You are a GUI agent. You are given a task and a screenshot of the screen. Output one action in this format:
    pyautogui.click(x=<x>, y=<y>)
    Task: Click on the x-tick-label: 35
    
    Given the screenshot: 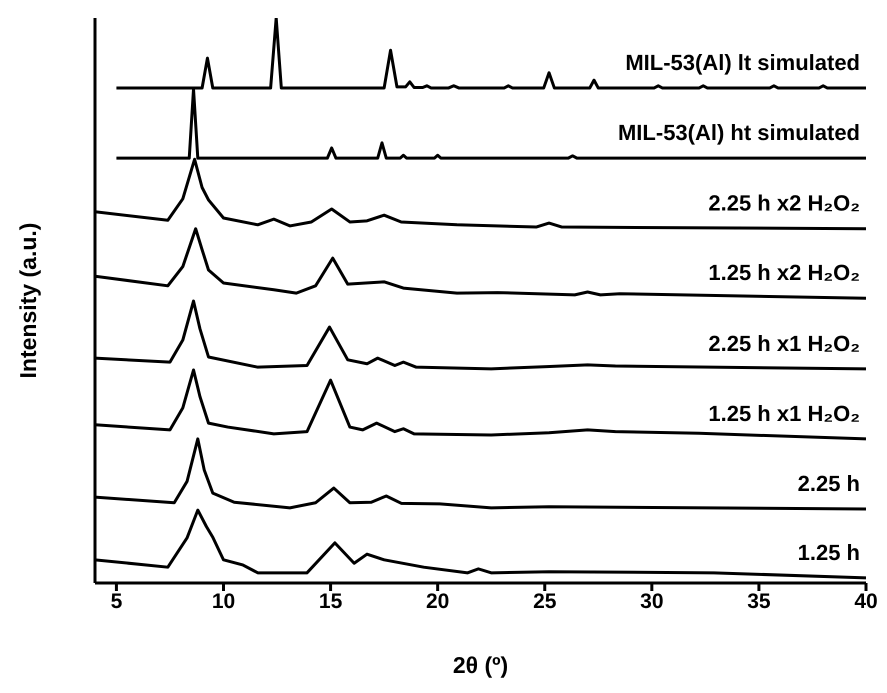 What is the action you would take?
    pyautogui.click(x=759, y=601)
    